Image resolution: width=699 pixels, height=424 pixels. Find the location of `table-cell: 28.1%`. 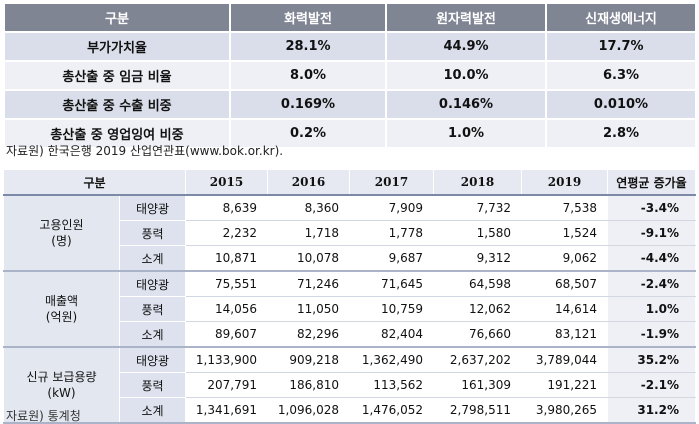

table-cell: 28.1% is located at coordinates (308, 46).